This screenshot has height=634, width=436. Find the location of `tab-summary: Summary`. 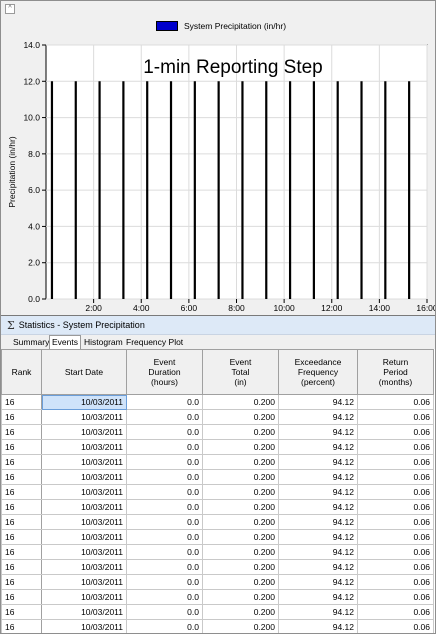

tab-summary: Summary is located at coordinates (31, 342).